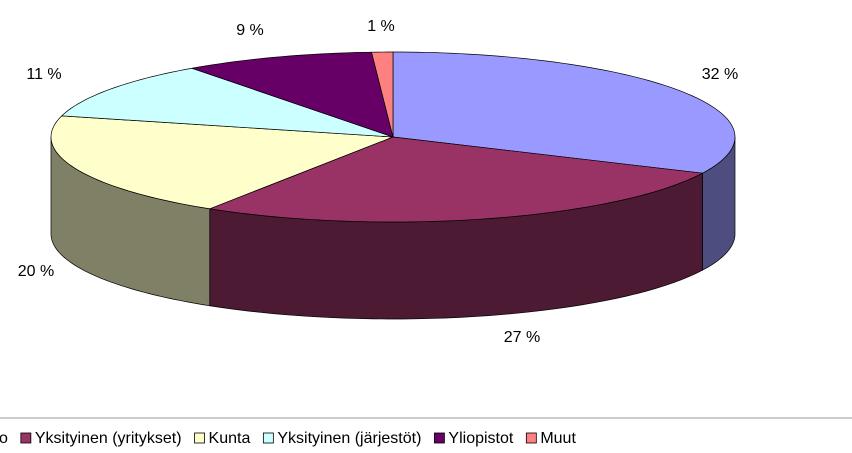  What do you see at coordinates (558, 438) in the screenshot?
I see `legend-label: Muut` at bounding box center [558, 438].